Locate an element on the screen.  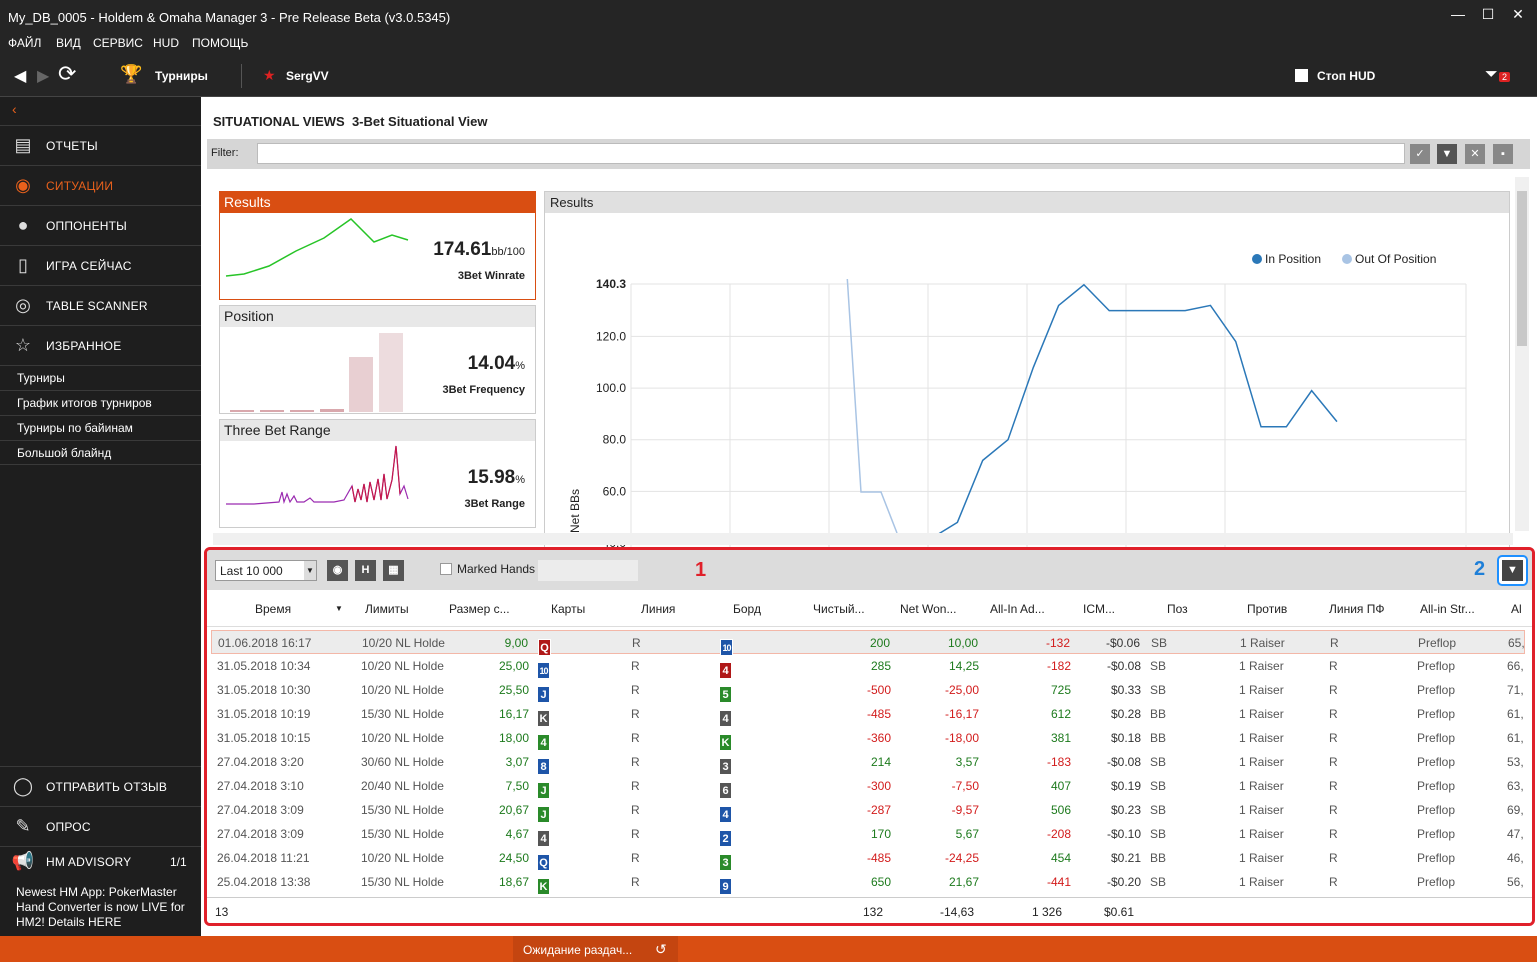
collapse-icon: ‹ is located at coordinates (14, 109).